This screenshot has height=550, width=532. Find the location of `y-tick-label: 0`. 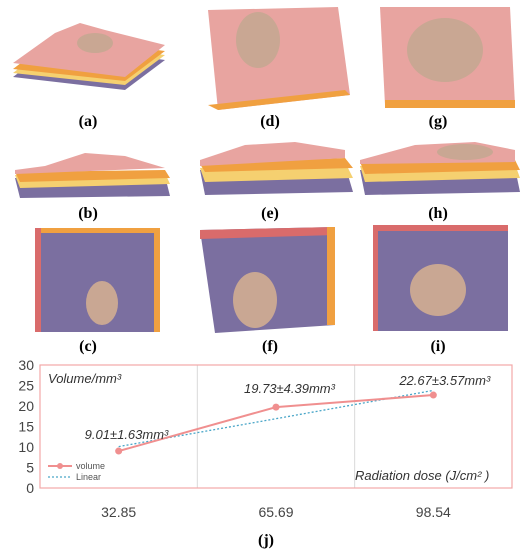

y-tick-label: 0 is located at coordinates (30, 488).